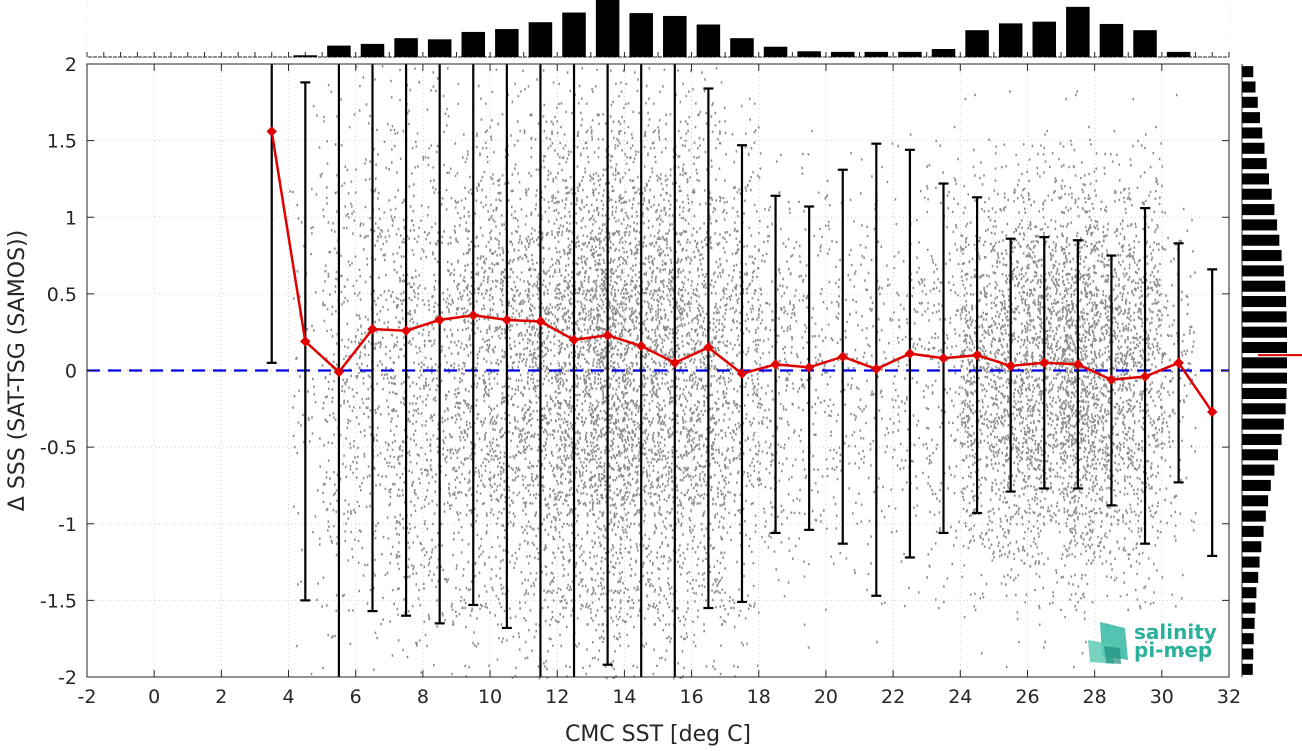  I want to click on x-tick-label: 32, so click(1229, 697).